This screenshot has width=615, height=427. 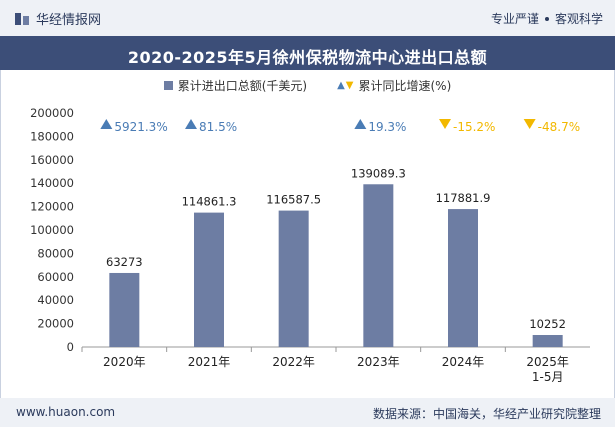 I want to click on brand-logo-icon, so click(x=22, y=19).